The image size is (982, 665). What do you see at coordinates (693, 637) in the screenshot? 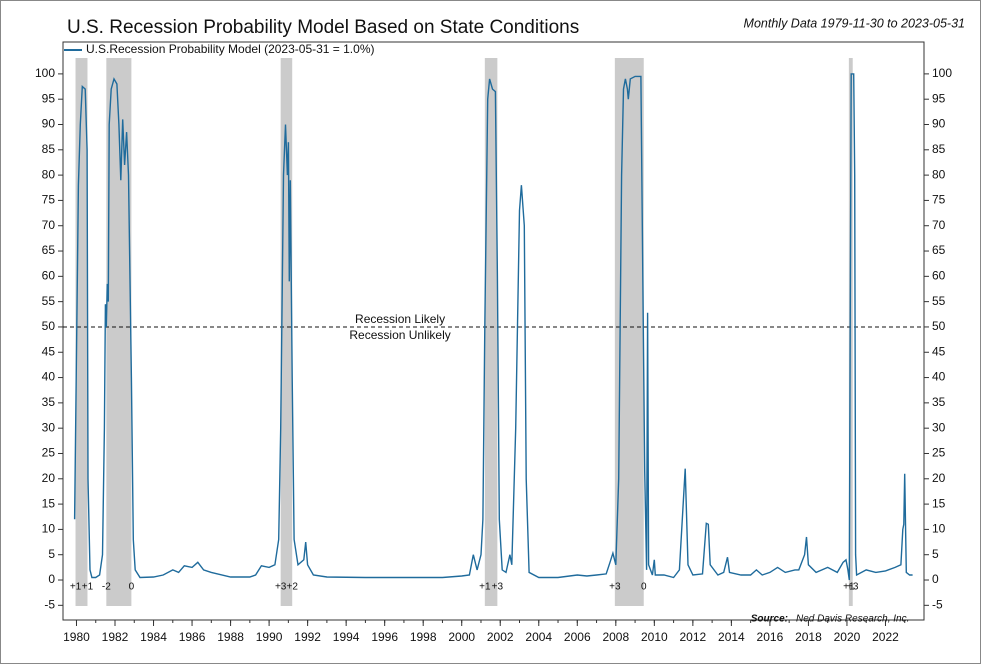
I see `x-tick-label: 2012` at bounding box center [693, 637].